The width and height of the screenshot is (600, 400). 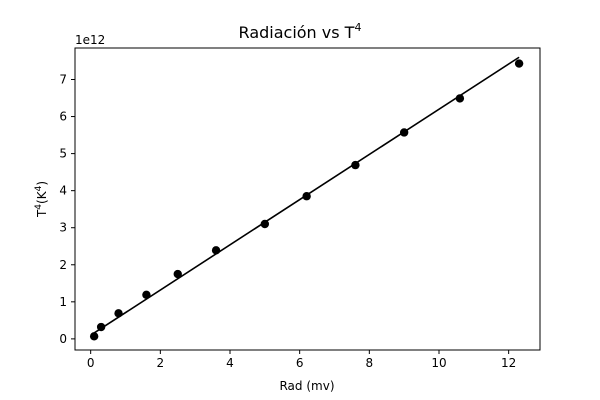 I want to click on y-tick-label: 3, so click(x=63, y=228).